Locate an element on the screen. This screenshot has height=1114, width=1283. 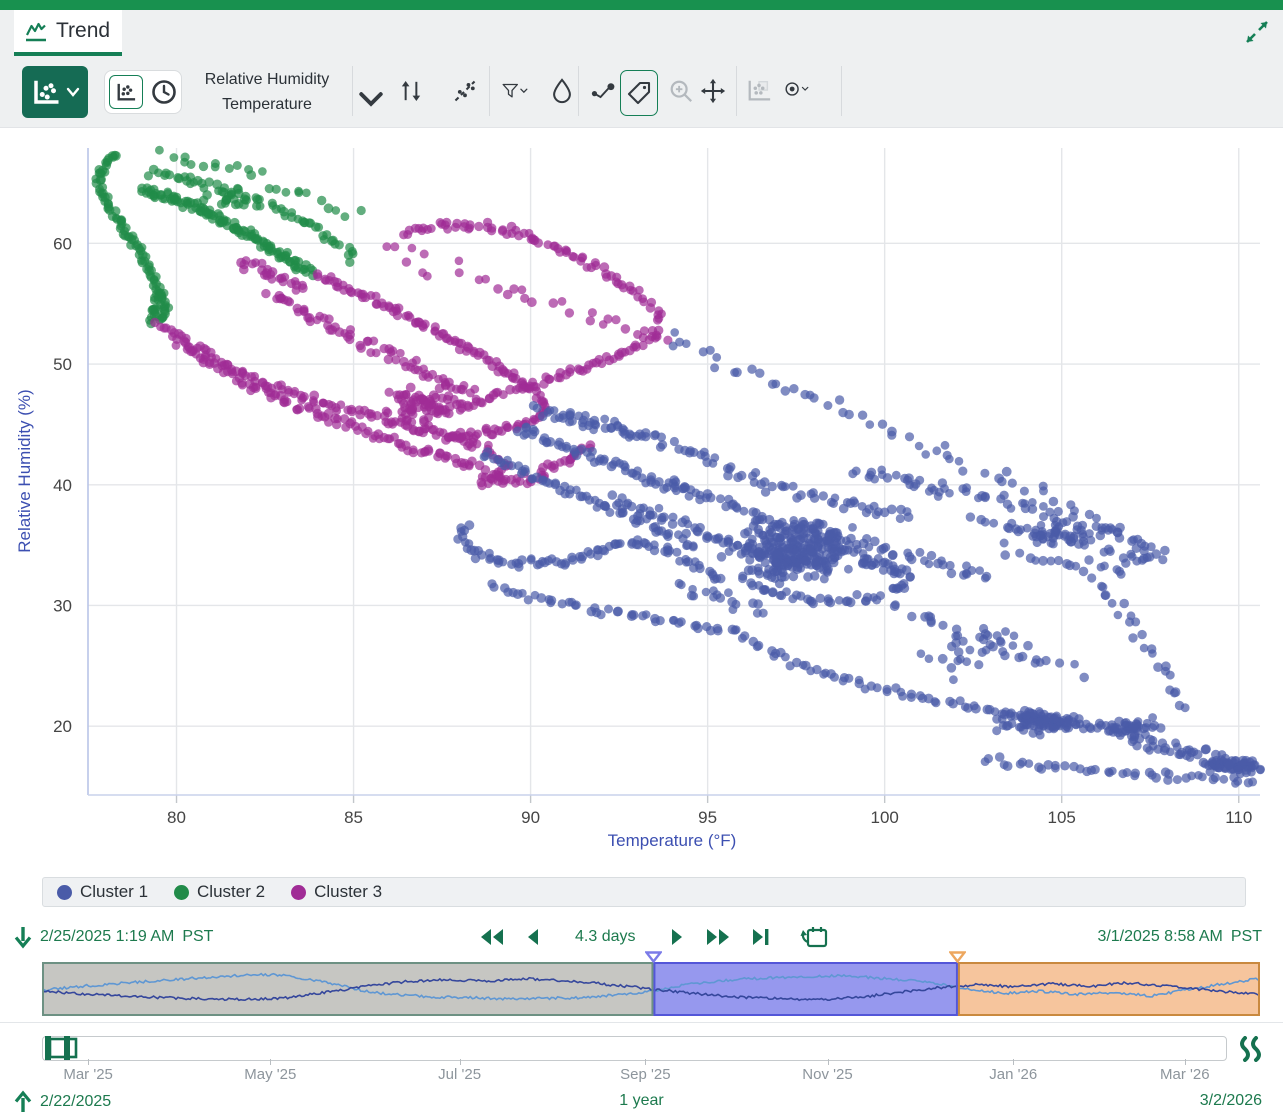
tab-trend: Trend is located at coordinates (68, 31).